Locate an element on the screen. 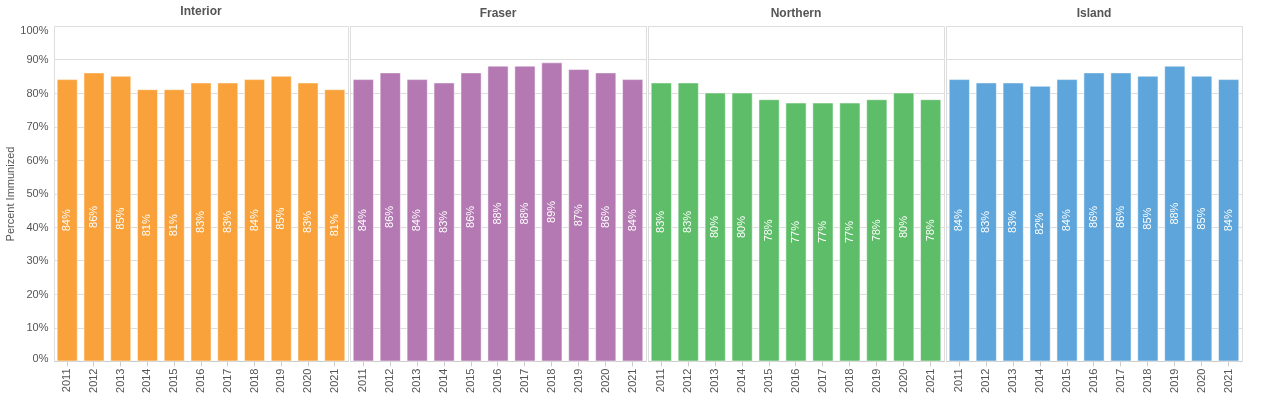 The height and width of the screenshot is (402, 1279). data-label: 89% is located at coordinates (550, 211).